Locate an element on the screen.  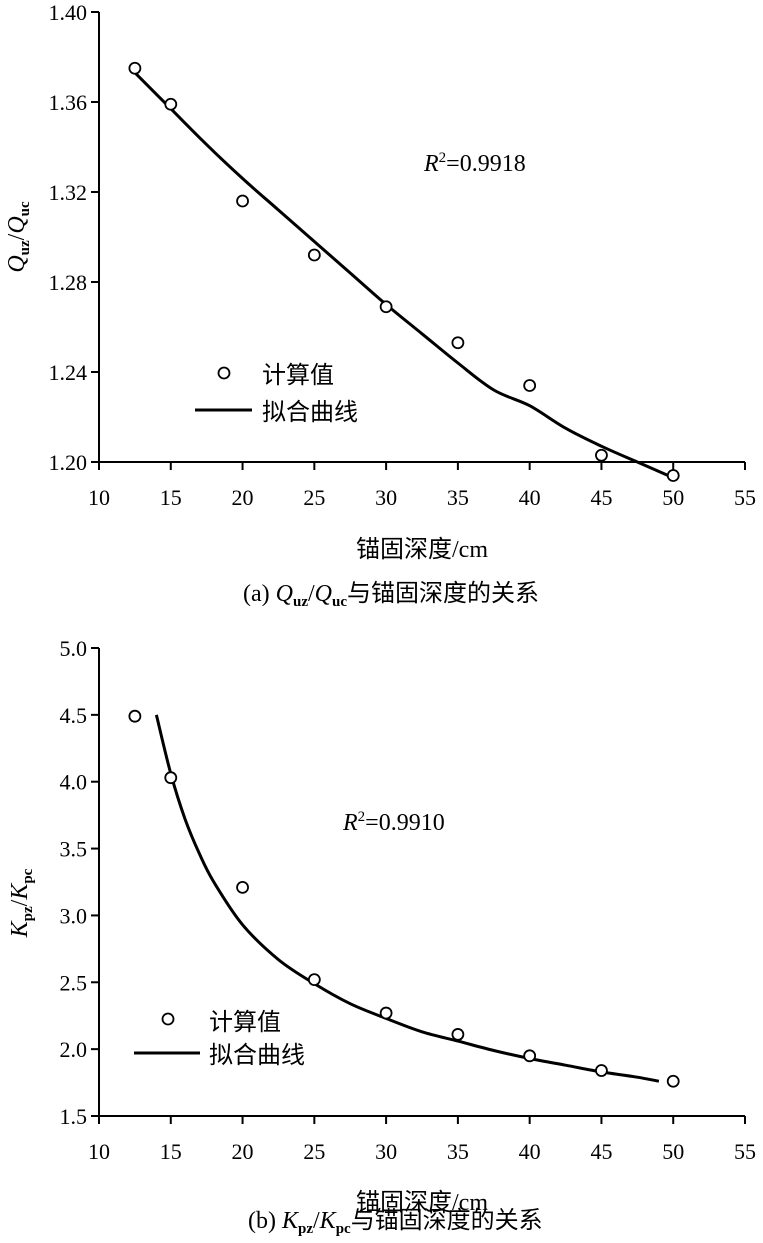
y-tick-label: 5.0 is located at coordinates (74, 648).